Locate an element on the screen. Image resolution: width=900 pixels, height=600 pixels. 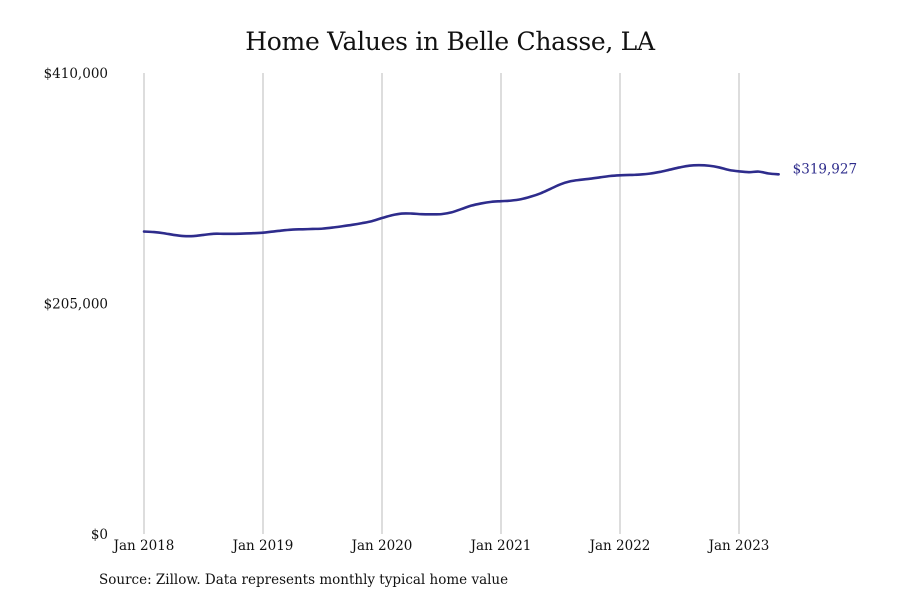
y-tick-label-1: $205,000 is located at coordinates (76, 305).